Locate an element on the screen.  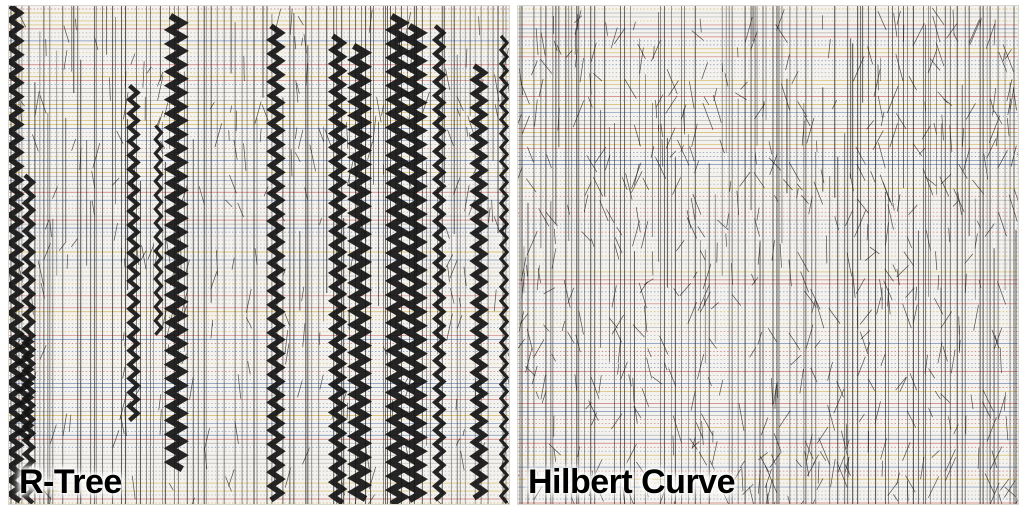
panel-label-rtree: R-Tree is located at coordinates (70, 482).